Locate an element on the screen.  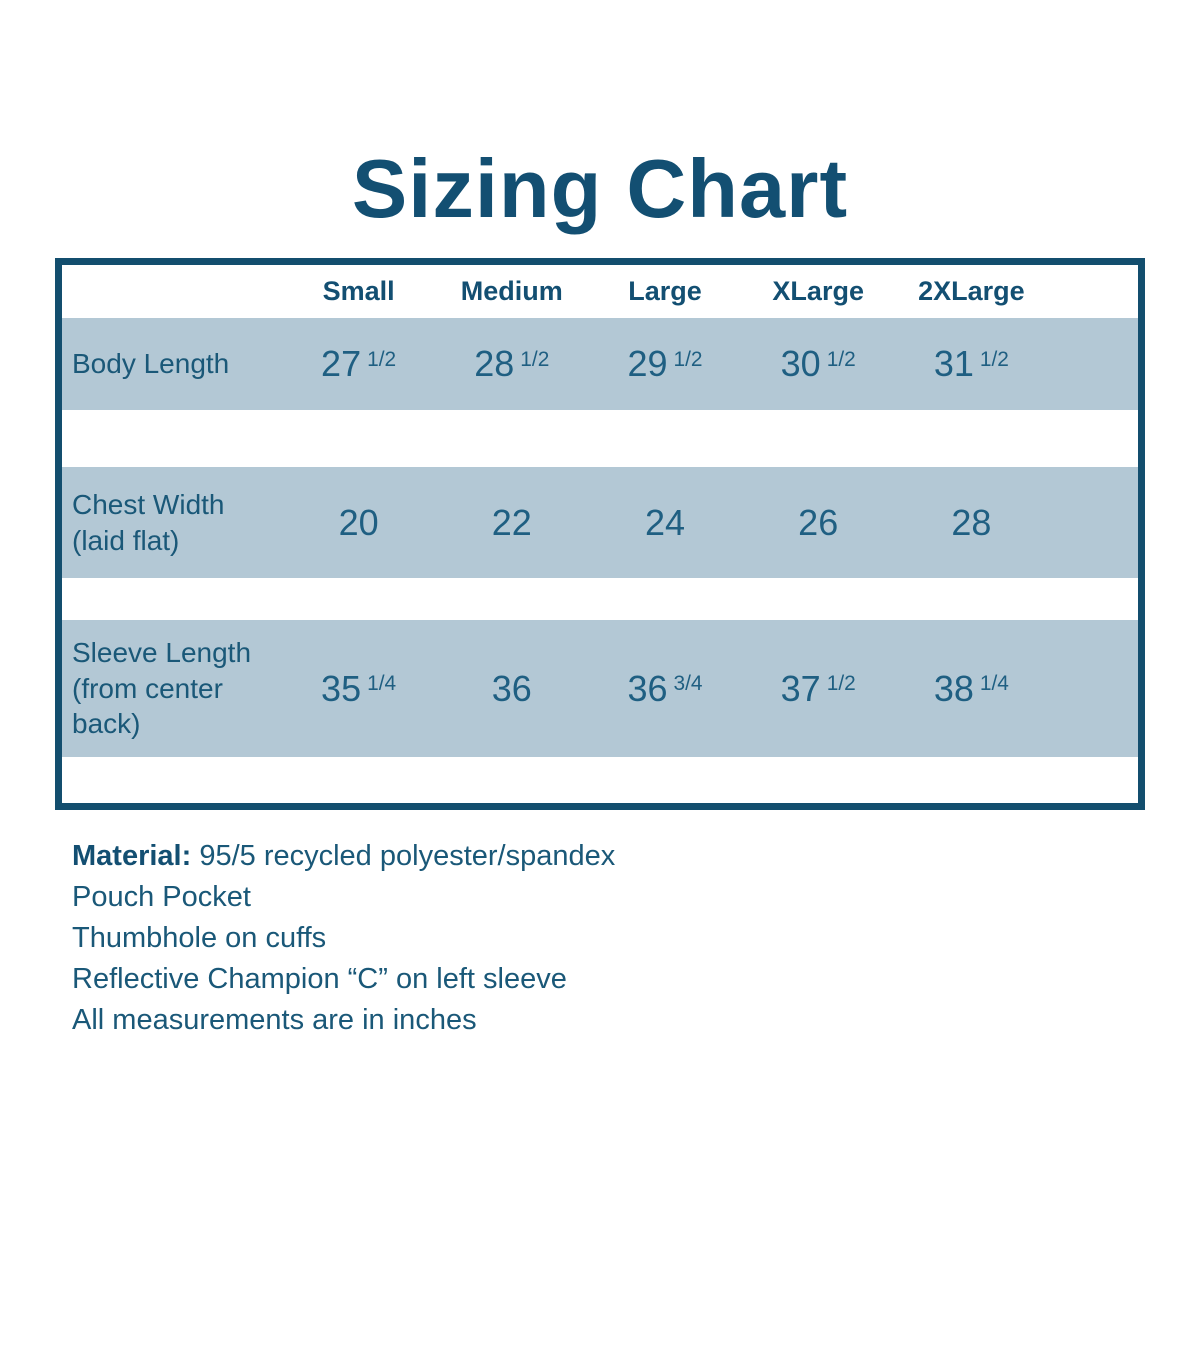
note-line: All measurements are in inches is located at coordinates (274, 1020).